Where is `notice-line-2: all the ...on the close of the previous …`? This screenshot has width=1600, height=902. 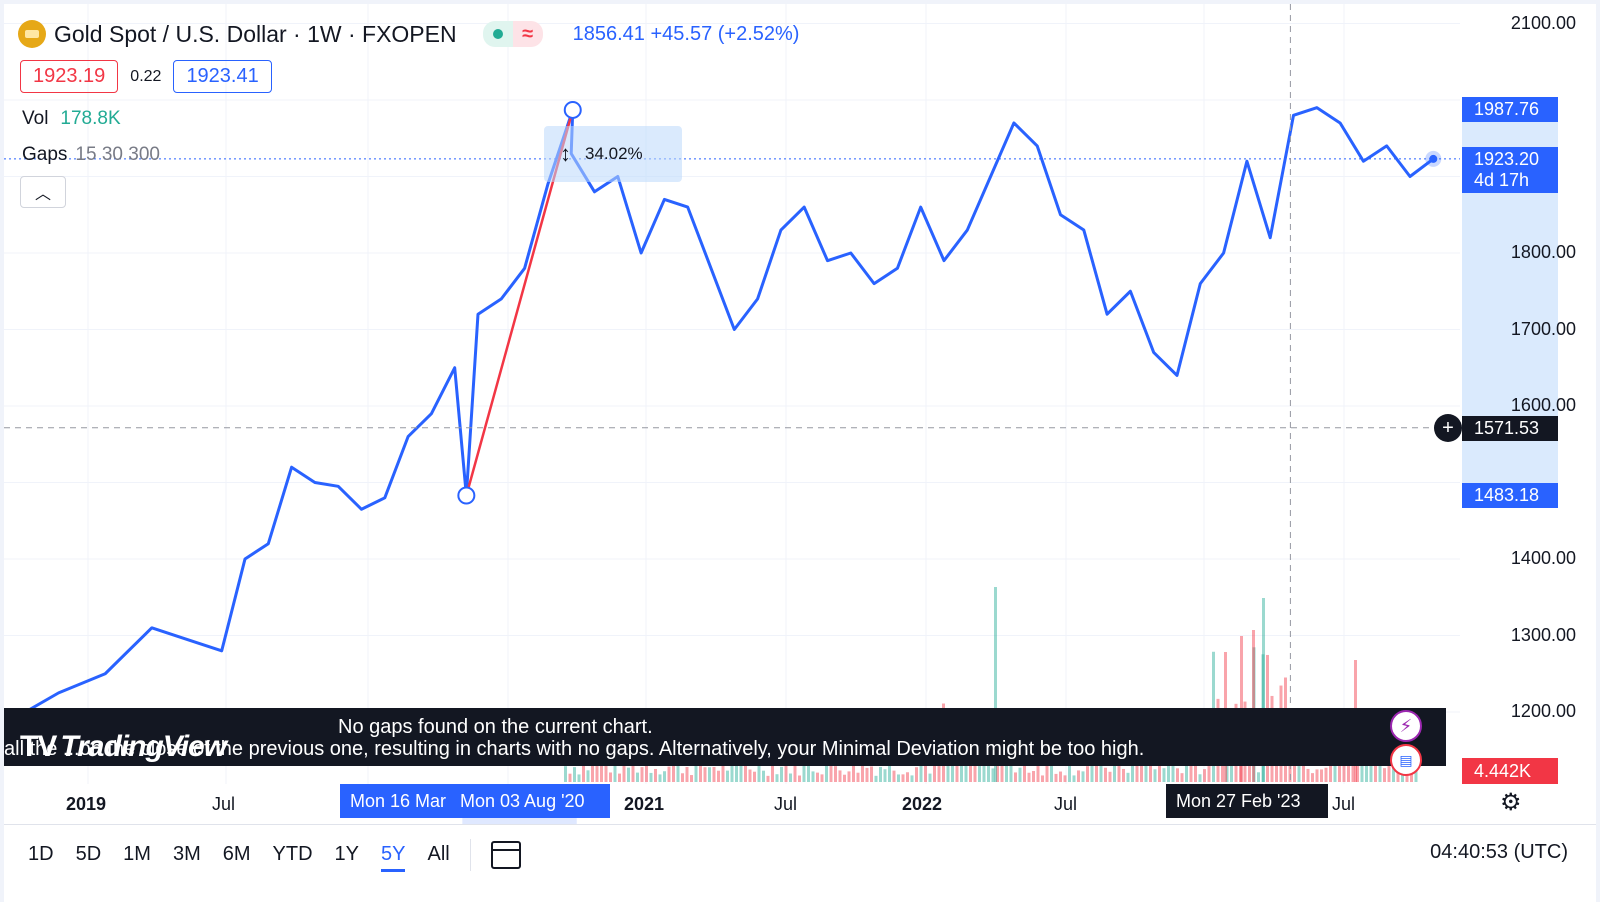 notice-line-2: all the ...on the close of the previous … is located at coordinates (574, 749).